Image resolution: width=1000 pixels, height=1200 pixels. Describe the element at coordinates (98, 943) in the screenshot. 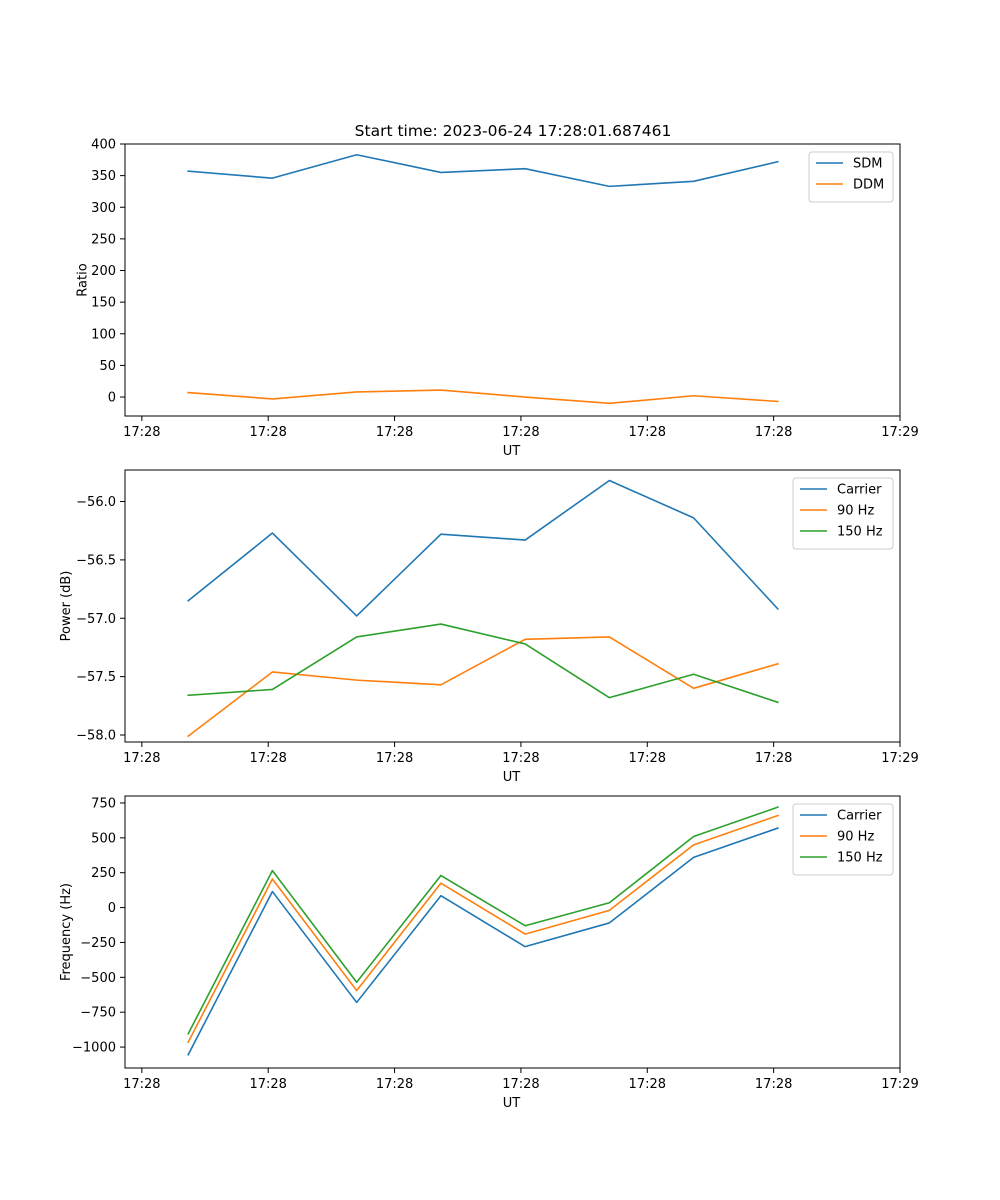

I see `y-tick-label: −250` at that location.